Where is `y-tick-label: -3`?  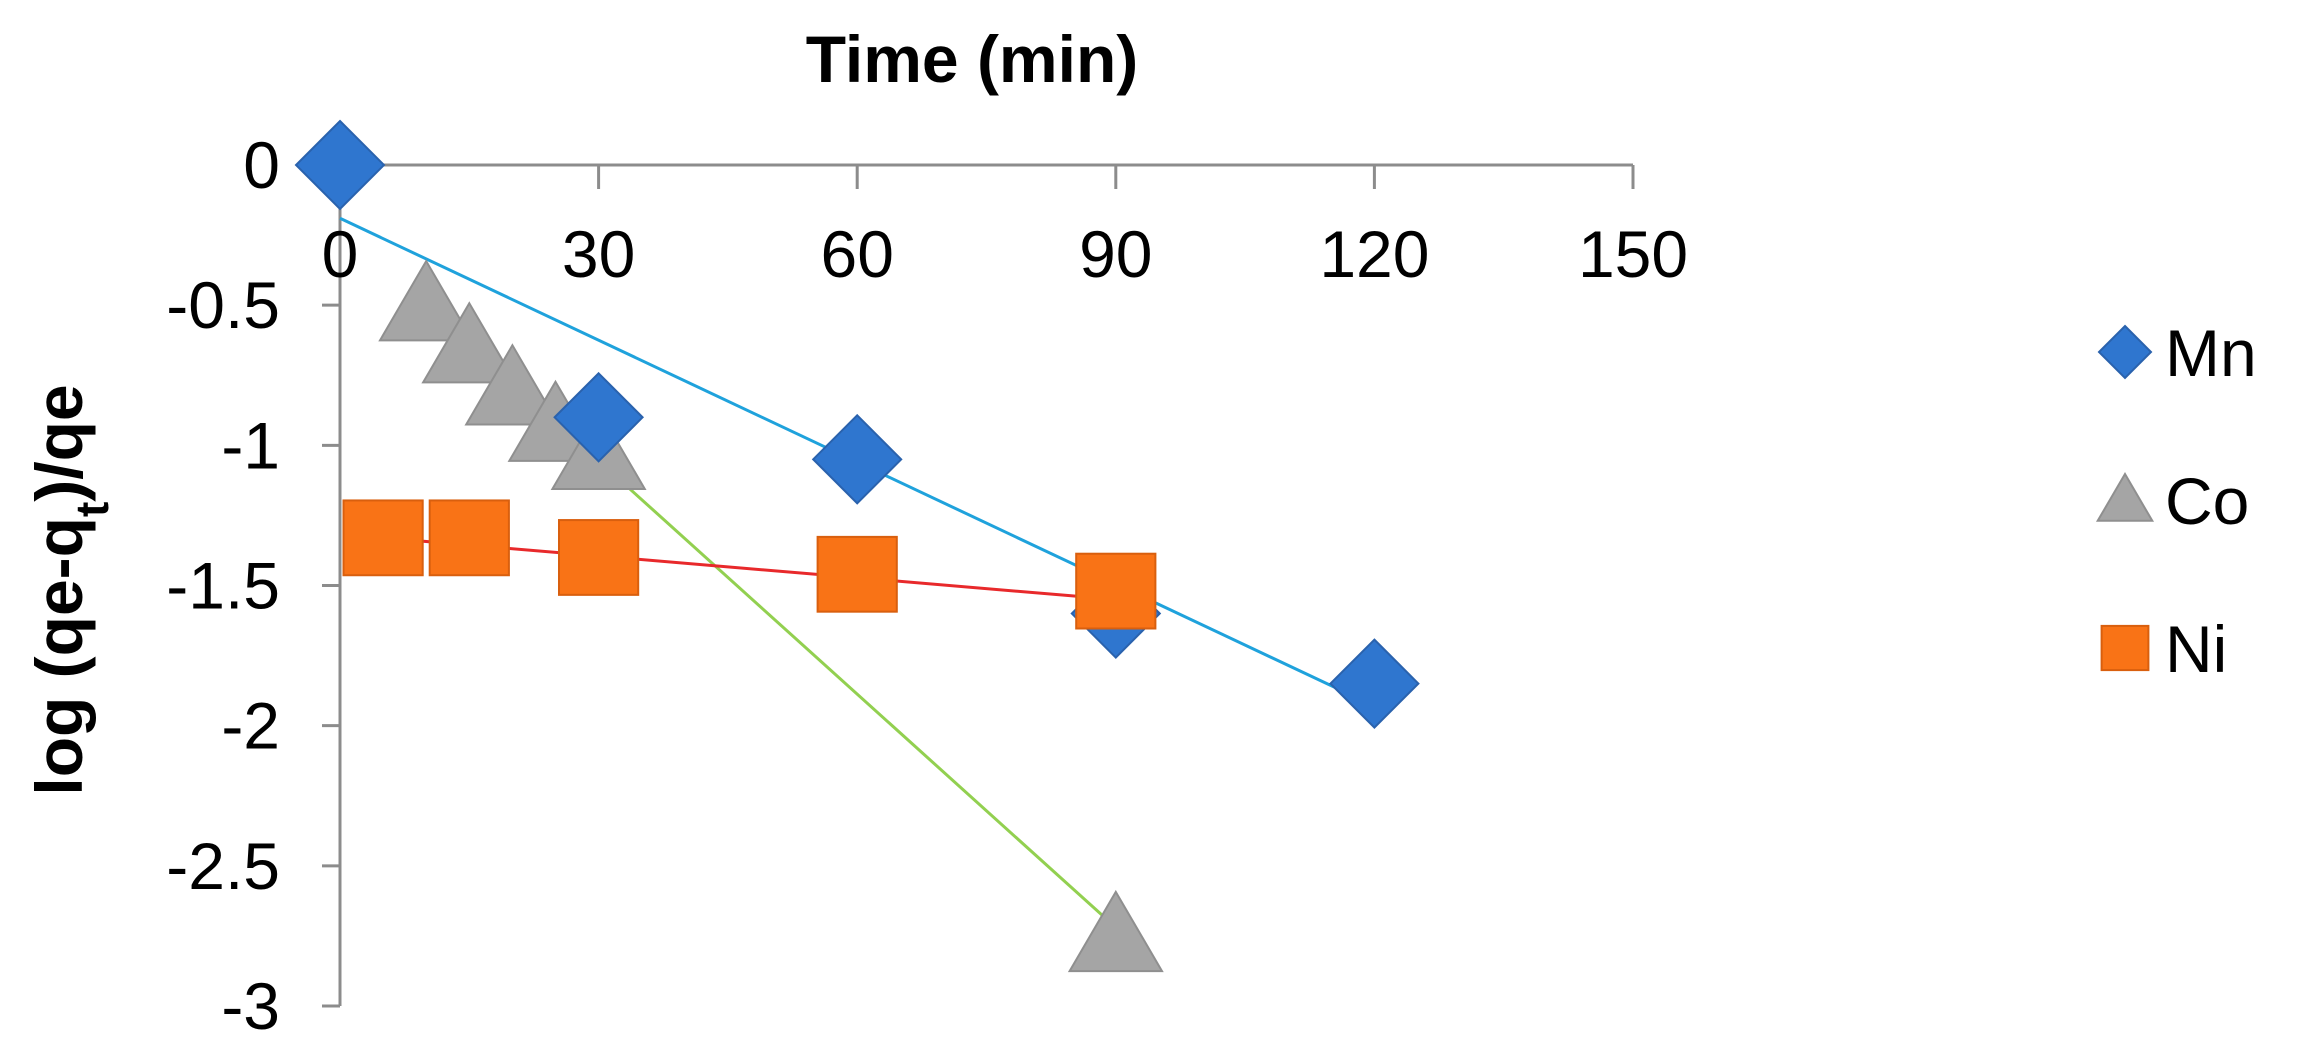
y-tick-label: -3 is located at coordinates (250, 1006).